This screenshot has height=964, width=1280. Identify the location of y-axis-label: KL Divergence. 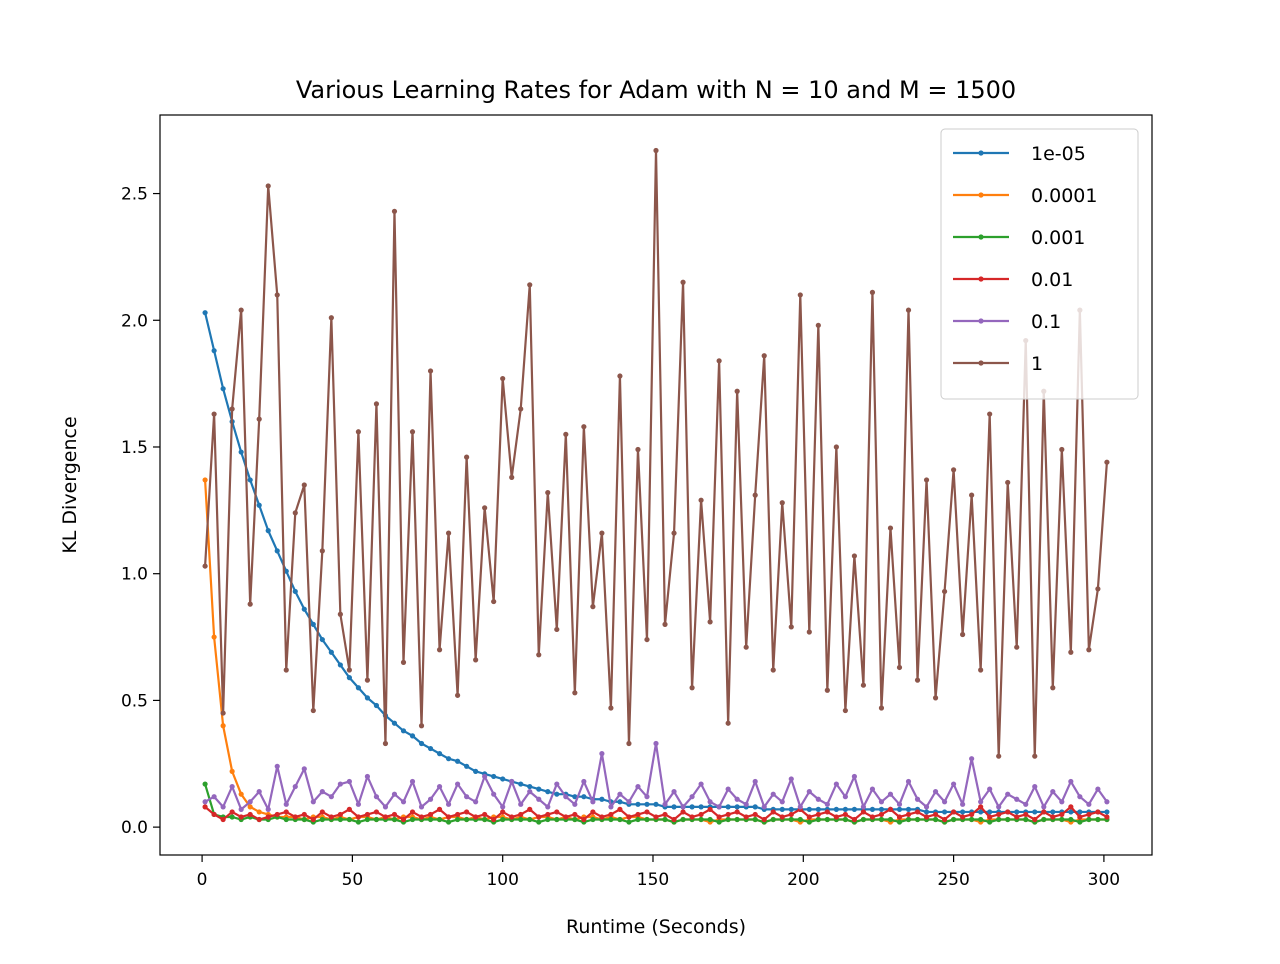
(70, 484).